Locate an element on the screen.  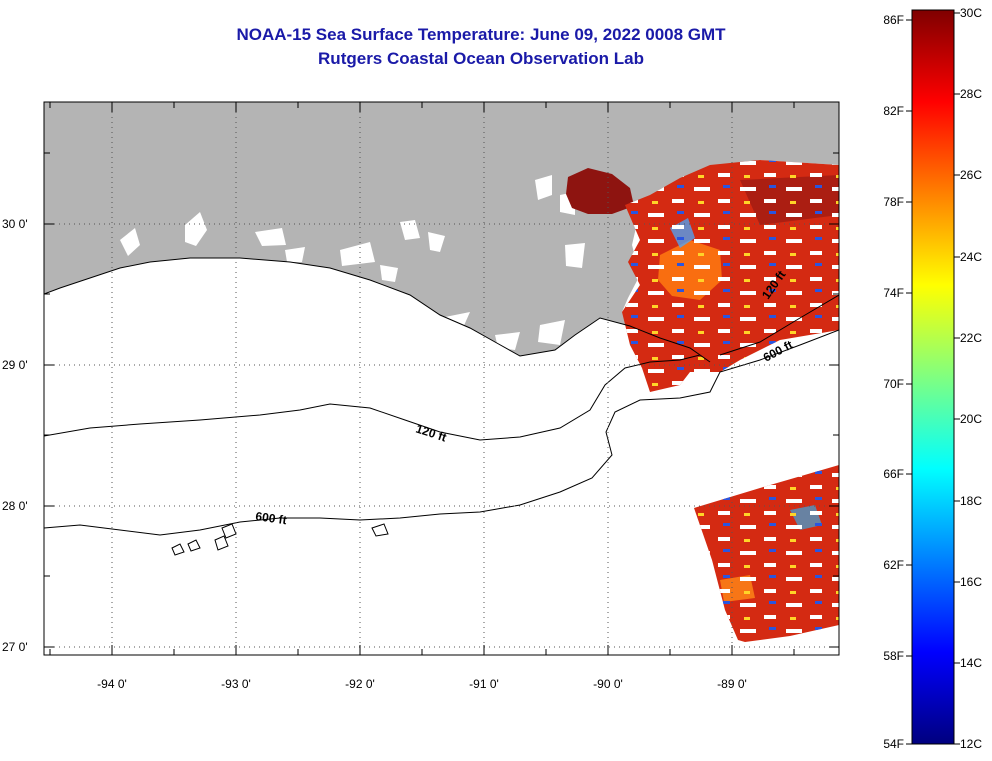
lon-label: -91 0' is located at coordinates (484, 684).